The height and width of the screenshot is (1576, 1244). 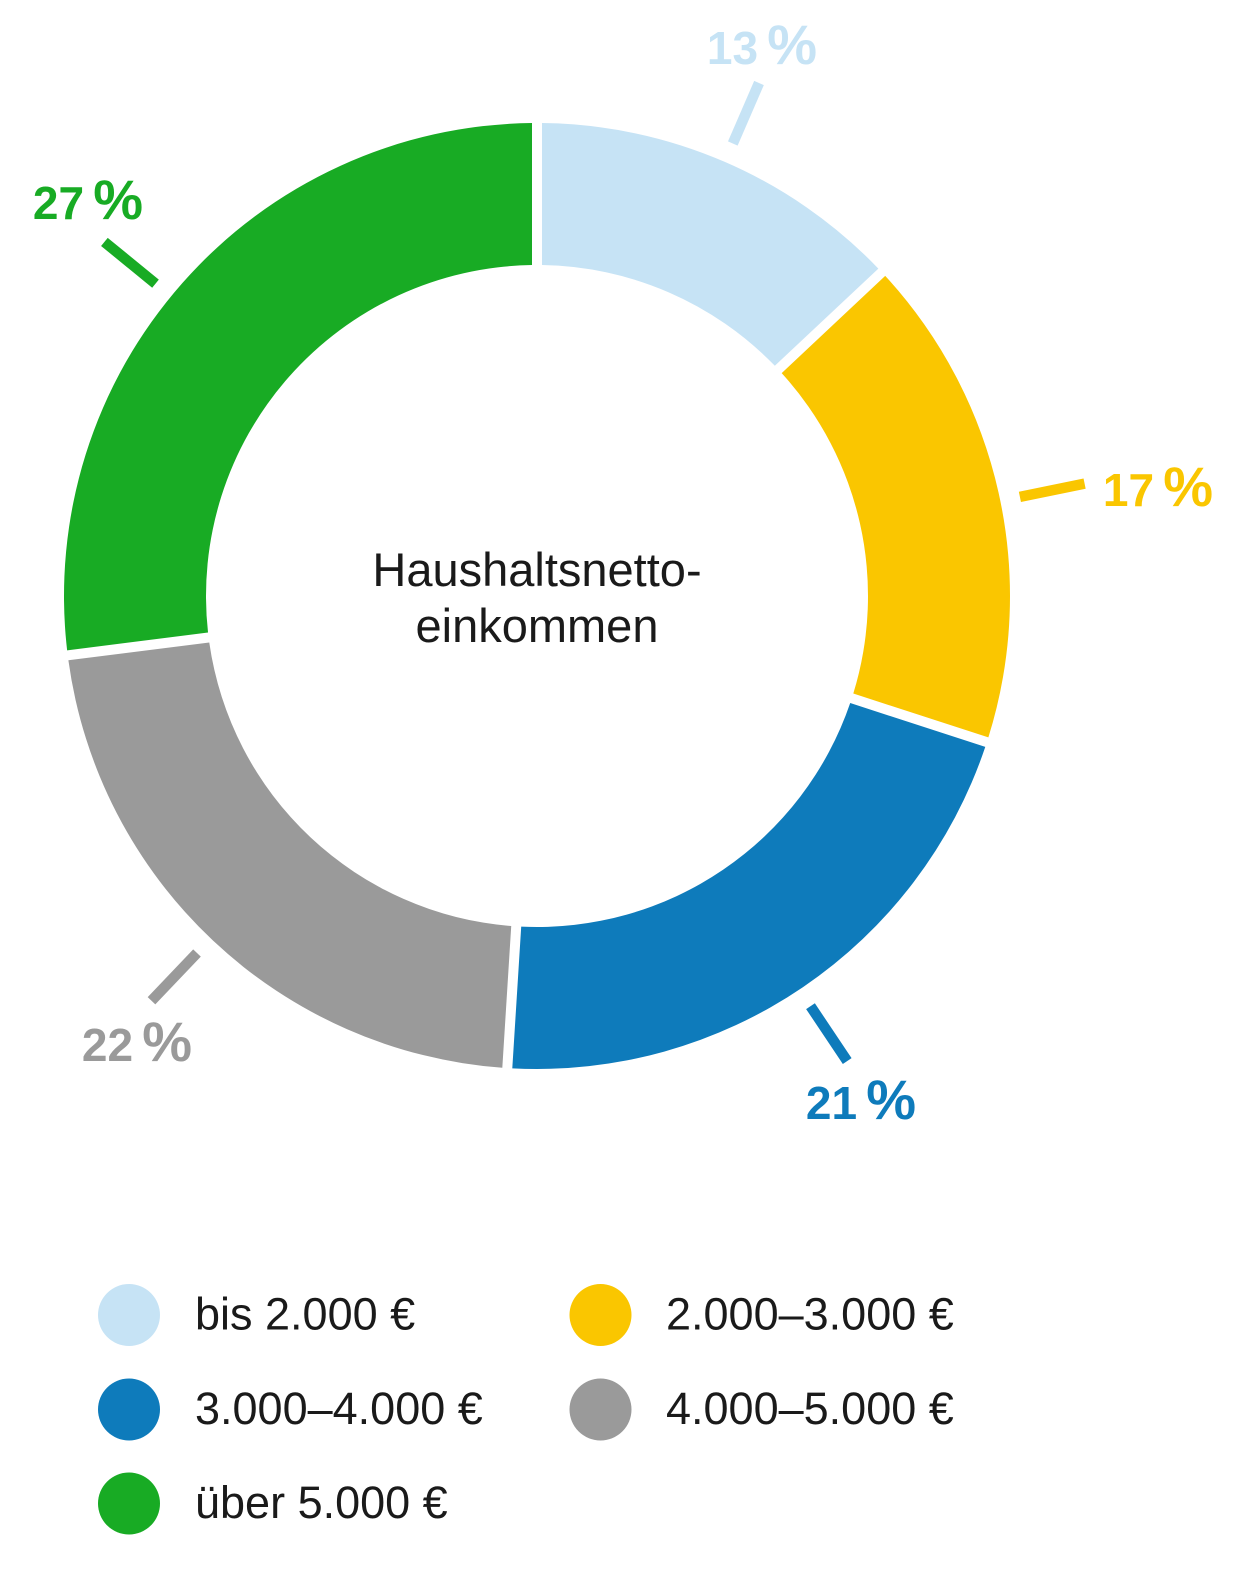 What do you see at coordinates (339, 1408) in the screenshot?
I see `svg-text: 3.000–4.000 €` at bounding box center [339, 1408].